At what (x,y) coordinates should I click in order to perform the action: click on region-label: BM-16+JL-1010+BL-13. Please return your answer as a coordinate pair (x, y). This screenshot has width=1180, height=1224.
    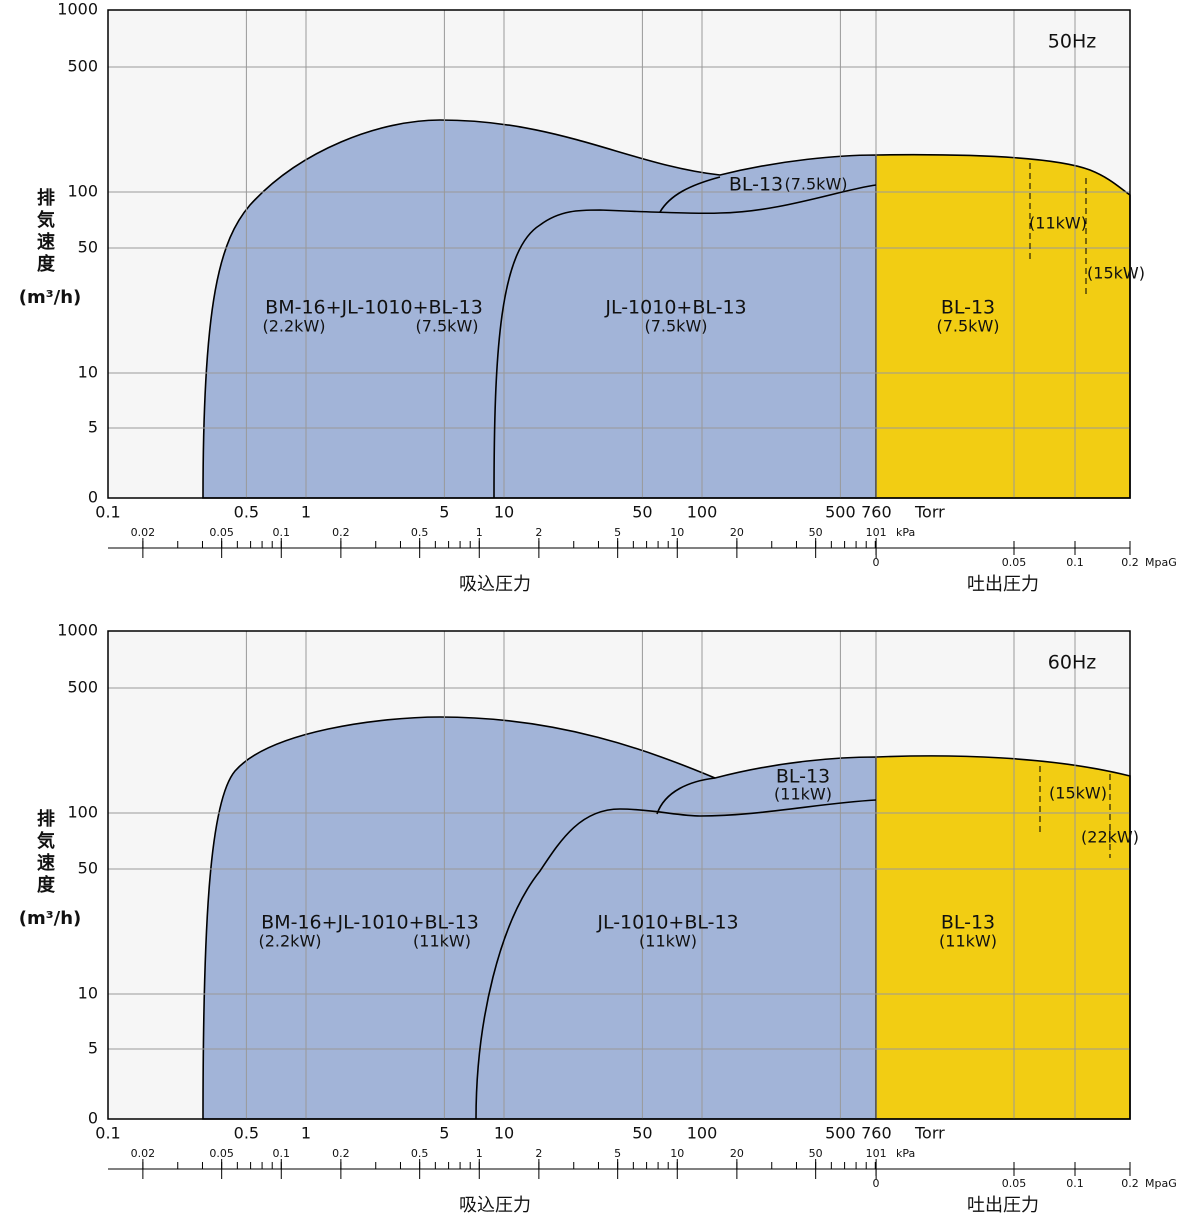
    Looking at the image, I should click on (370, 923).